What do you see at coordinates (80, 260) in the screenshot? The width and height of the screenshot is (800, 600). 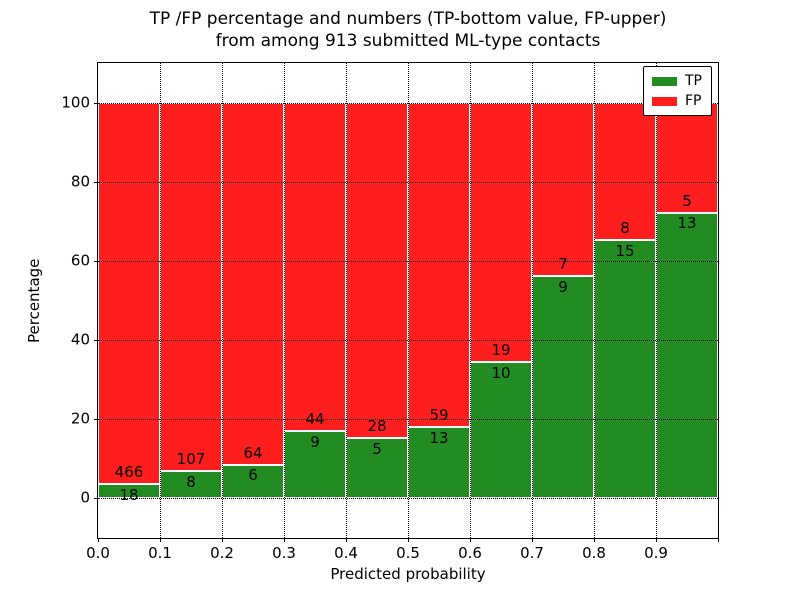 I see `y-tick-label: 60` at bounding box center [80, 260].